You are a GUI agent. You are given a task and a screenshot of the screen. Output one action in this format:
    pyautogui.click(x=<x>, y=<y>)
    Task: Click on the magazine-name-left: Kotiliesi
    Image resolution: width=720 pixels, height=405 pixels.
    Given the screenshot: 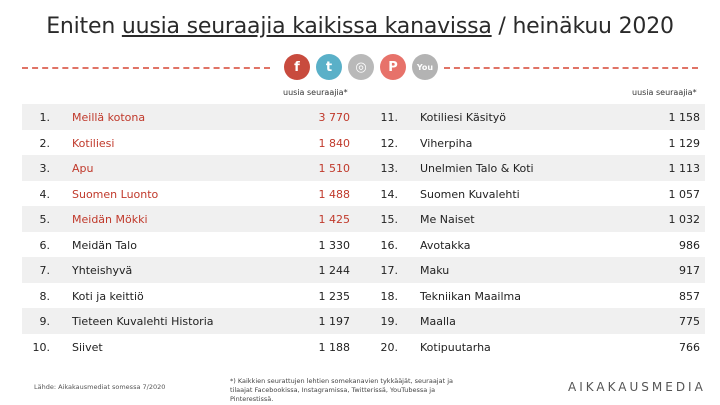 What is the action you would take?
    pyautogui.click(x=93, y=143)
    